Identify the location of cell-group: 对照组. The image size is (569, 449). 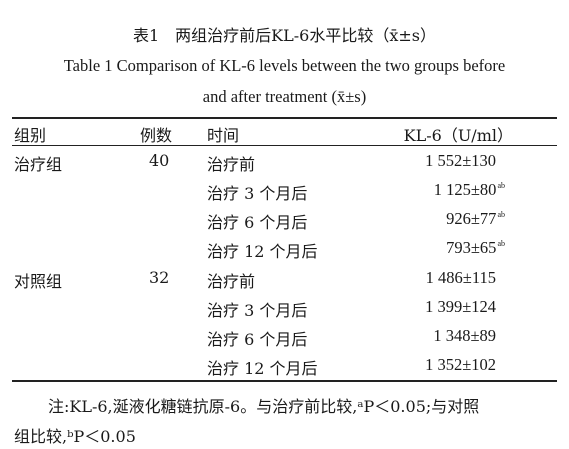
(38, 281).